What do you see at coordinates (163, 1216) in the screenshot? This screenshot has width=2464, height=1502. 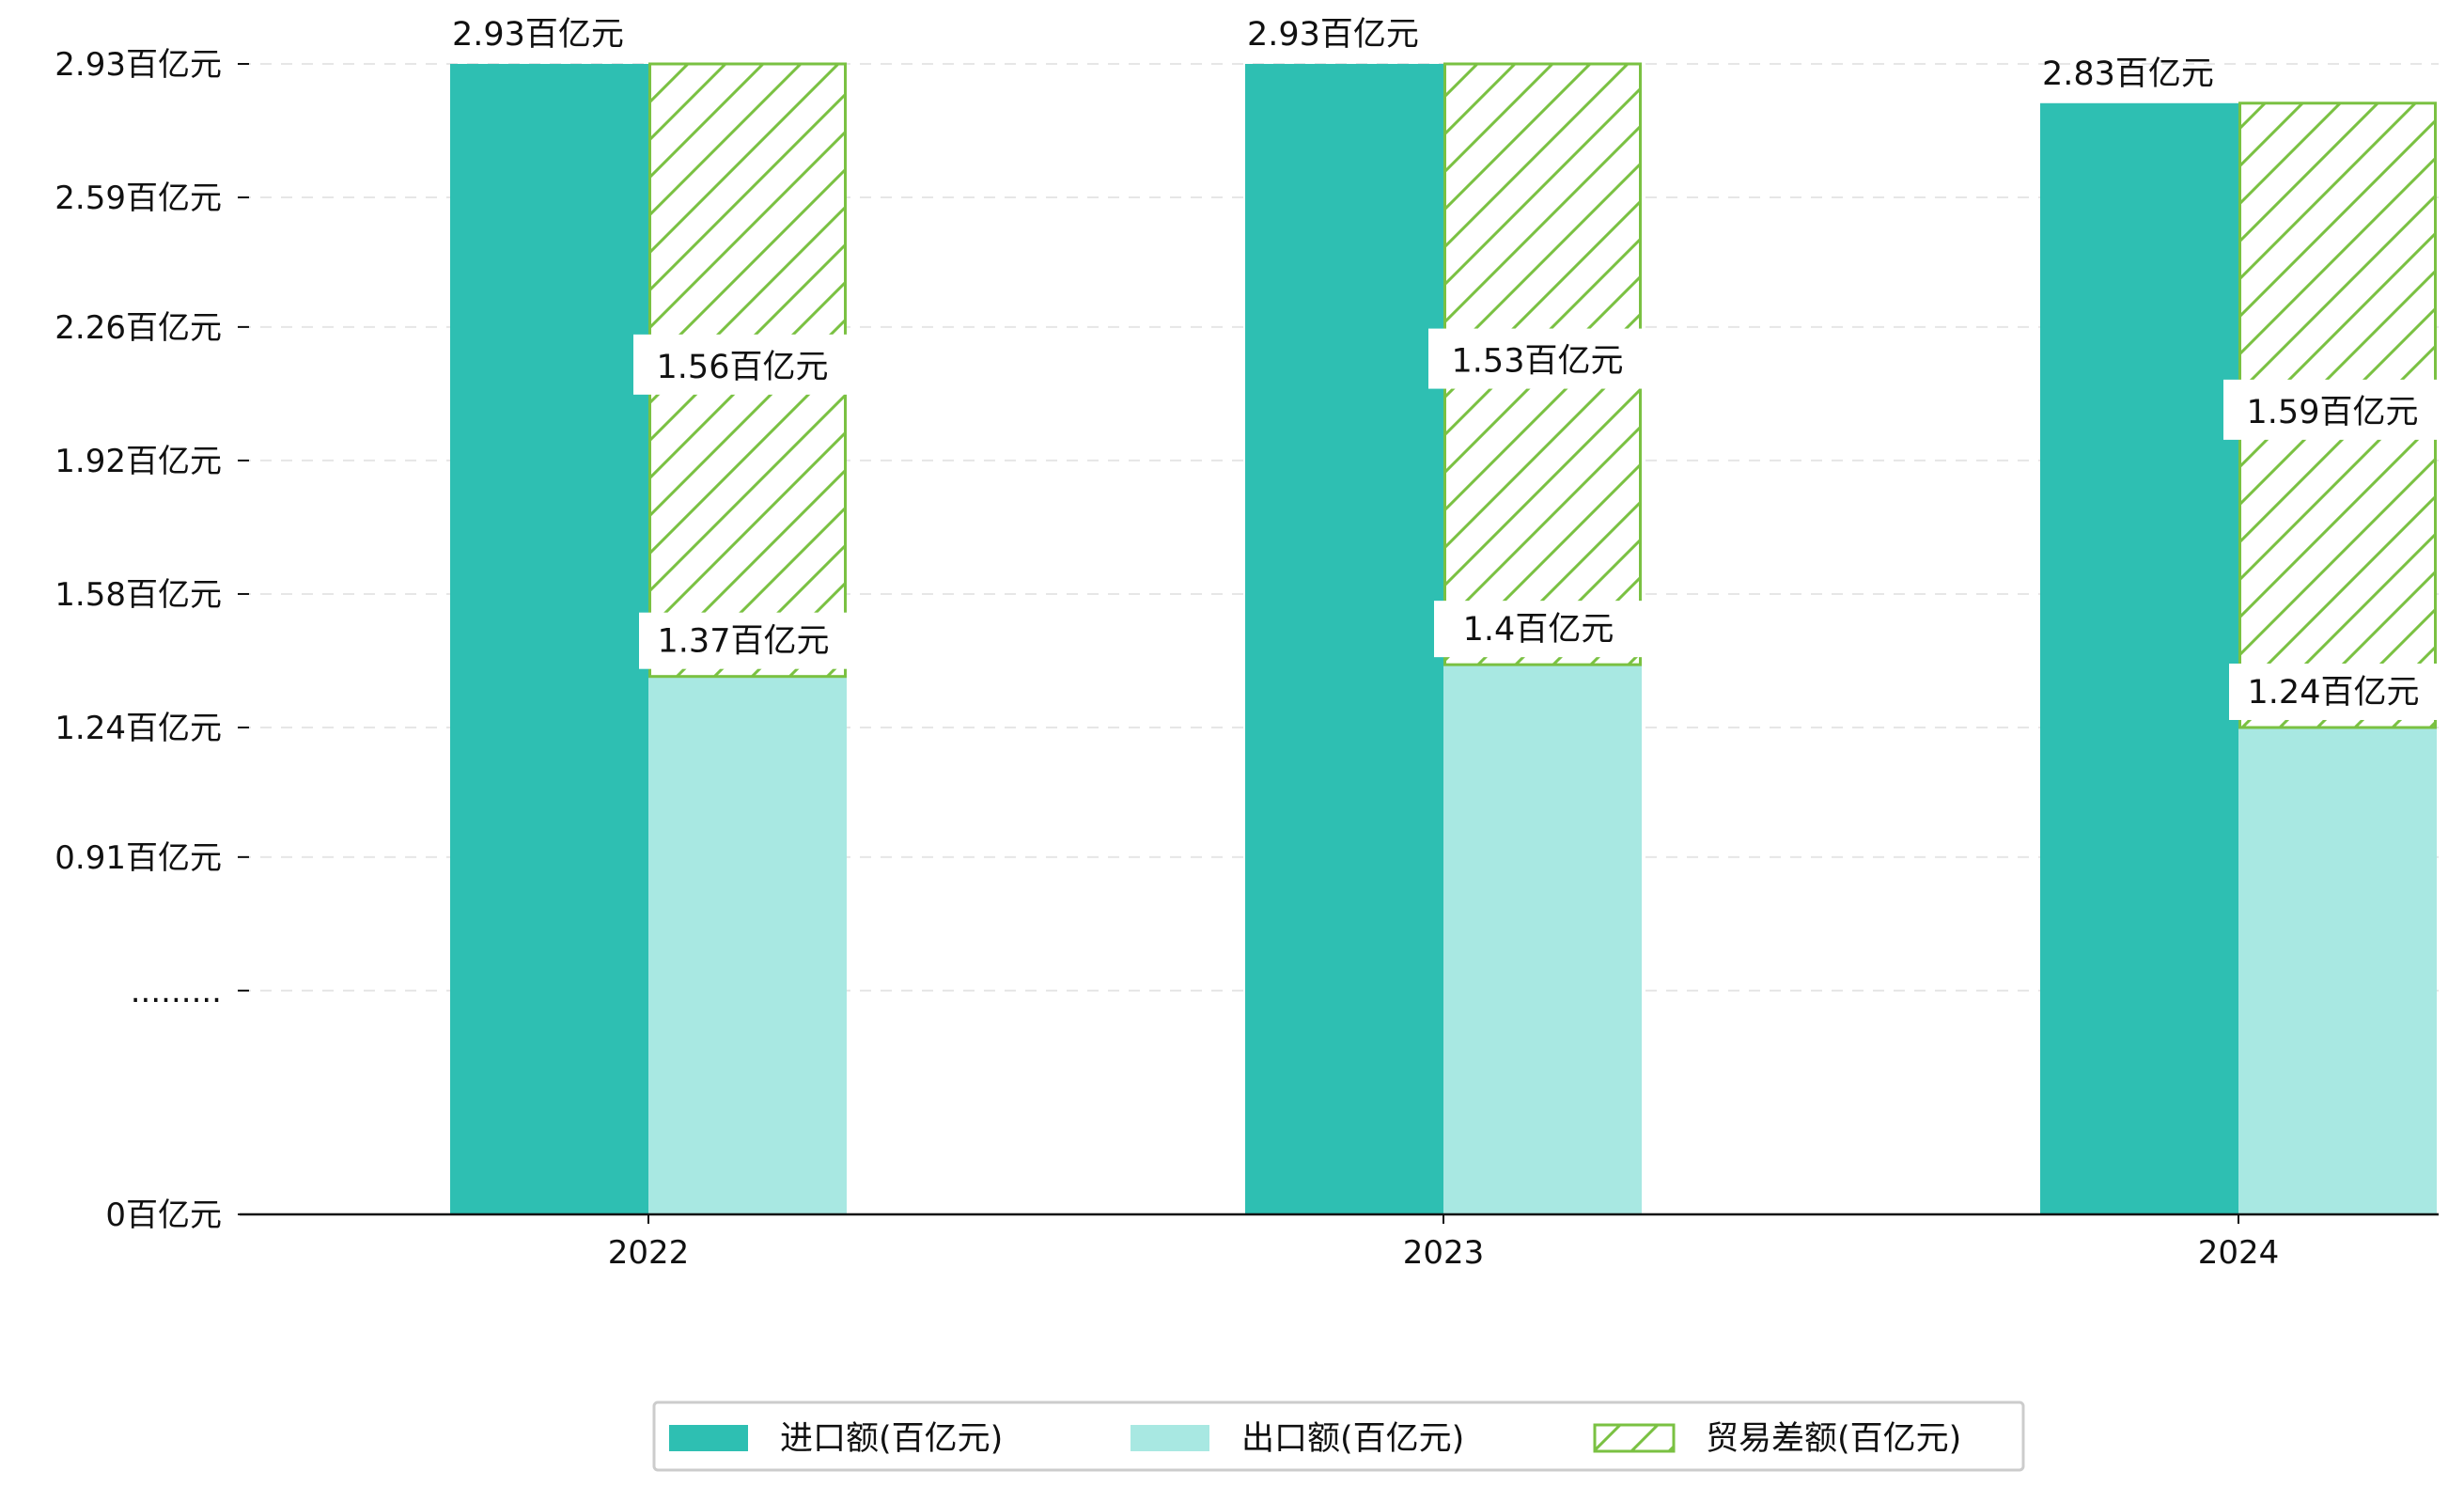 I see `y-tick-label: 0百亿元` at bounding box center [163, 1216].